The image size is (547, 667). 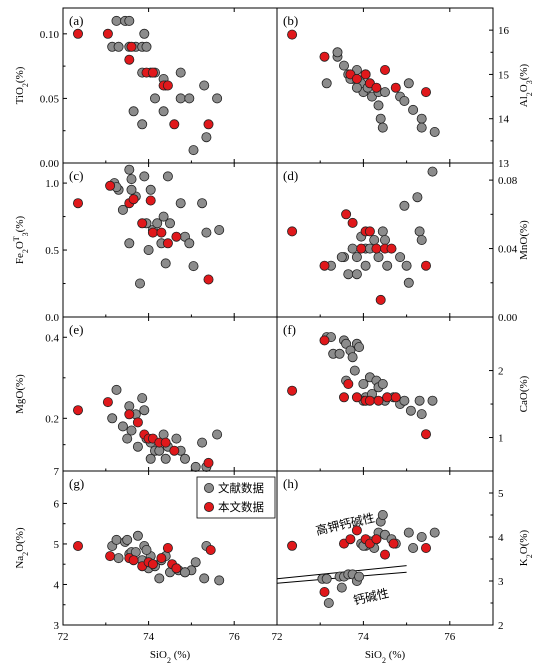 I want to click on panel-label: (c), so click(x=76, y=175).